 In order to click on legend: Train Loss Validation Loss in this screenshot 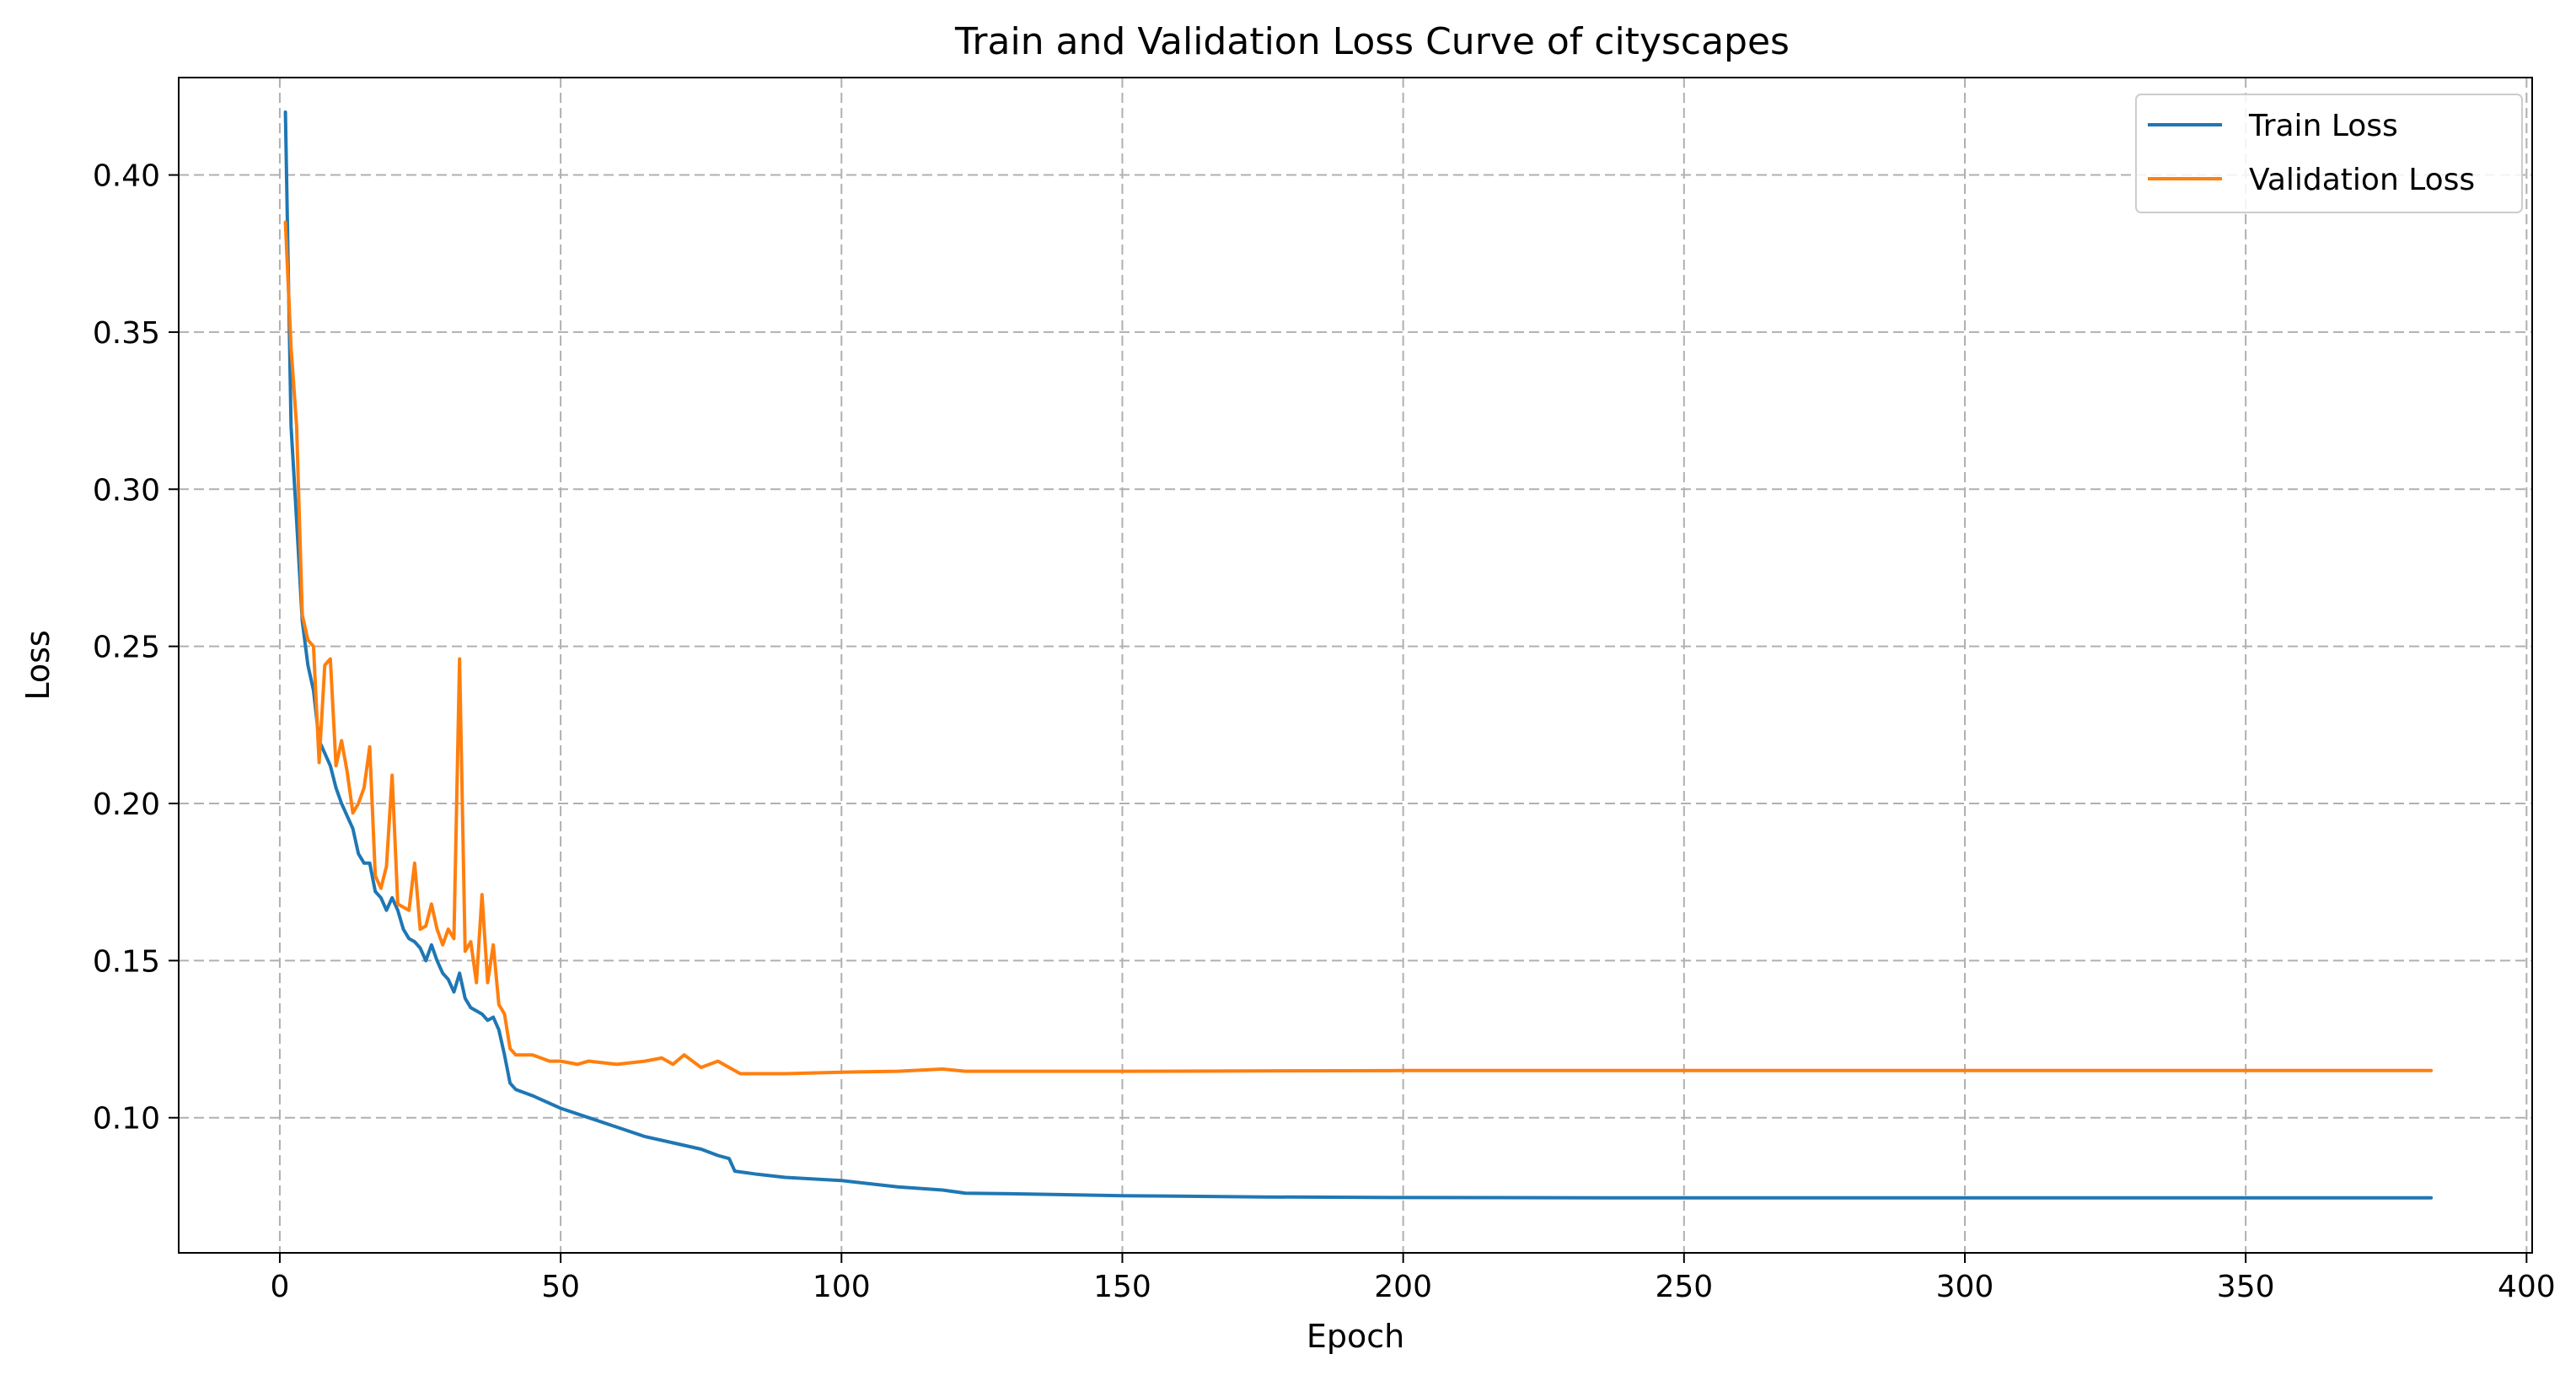, I will do `click(2329, 153)`.